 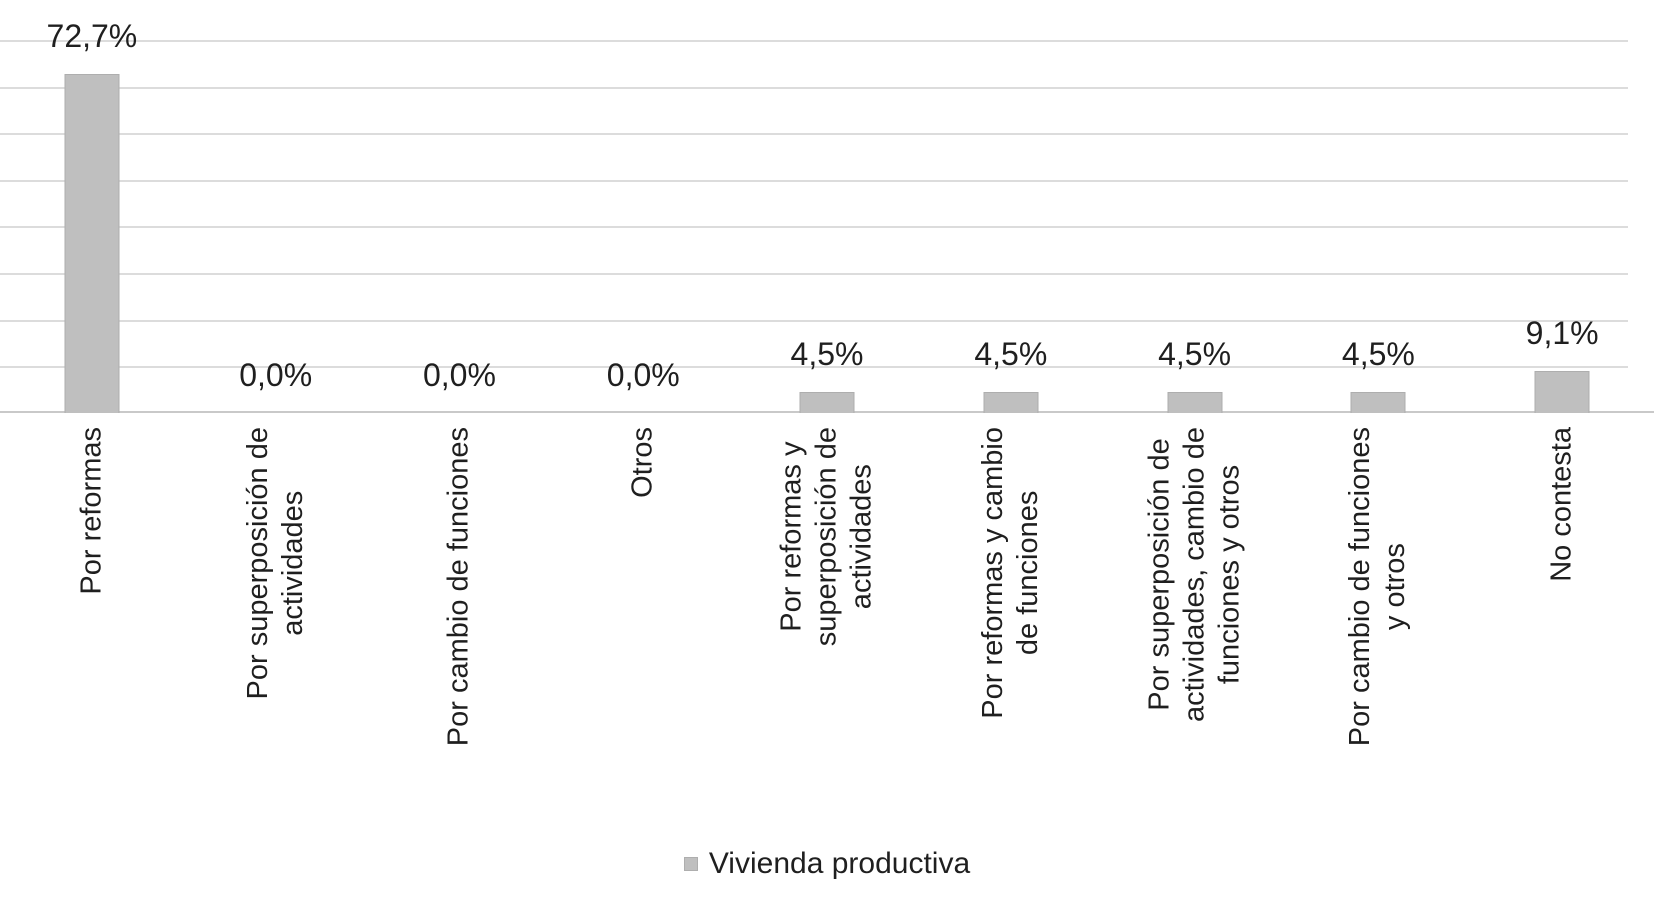 What do you see at coordinates (1562, 206) in the screenshot?
I see `bar-slot: 9,1%` at bounding box center [1562, 206].